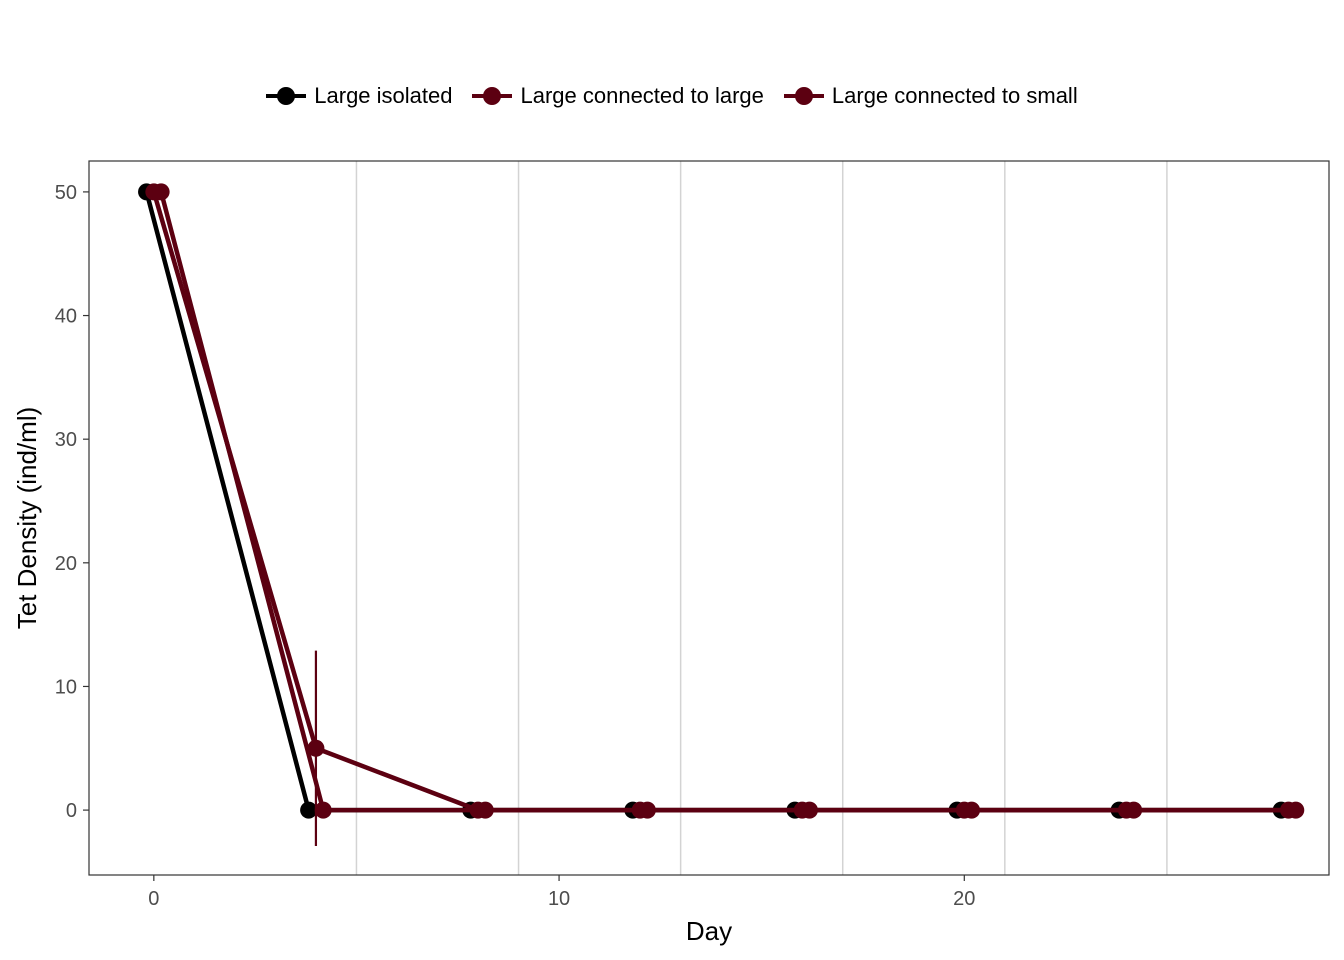  What do you see at coordinates (954, 95) in the screenshot?
I see `legend-label: Large connected to small` at bounding box center [954, 95].